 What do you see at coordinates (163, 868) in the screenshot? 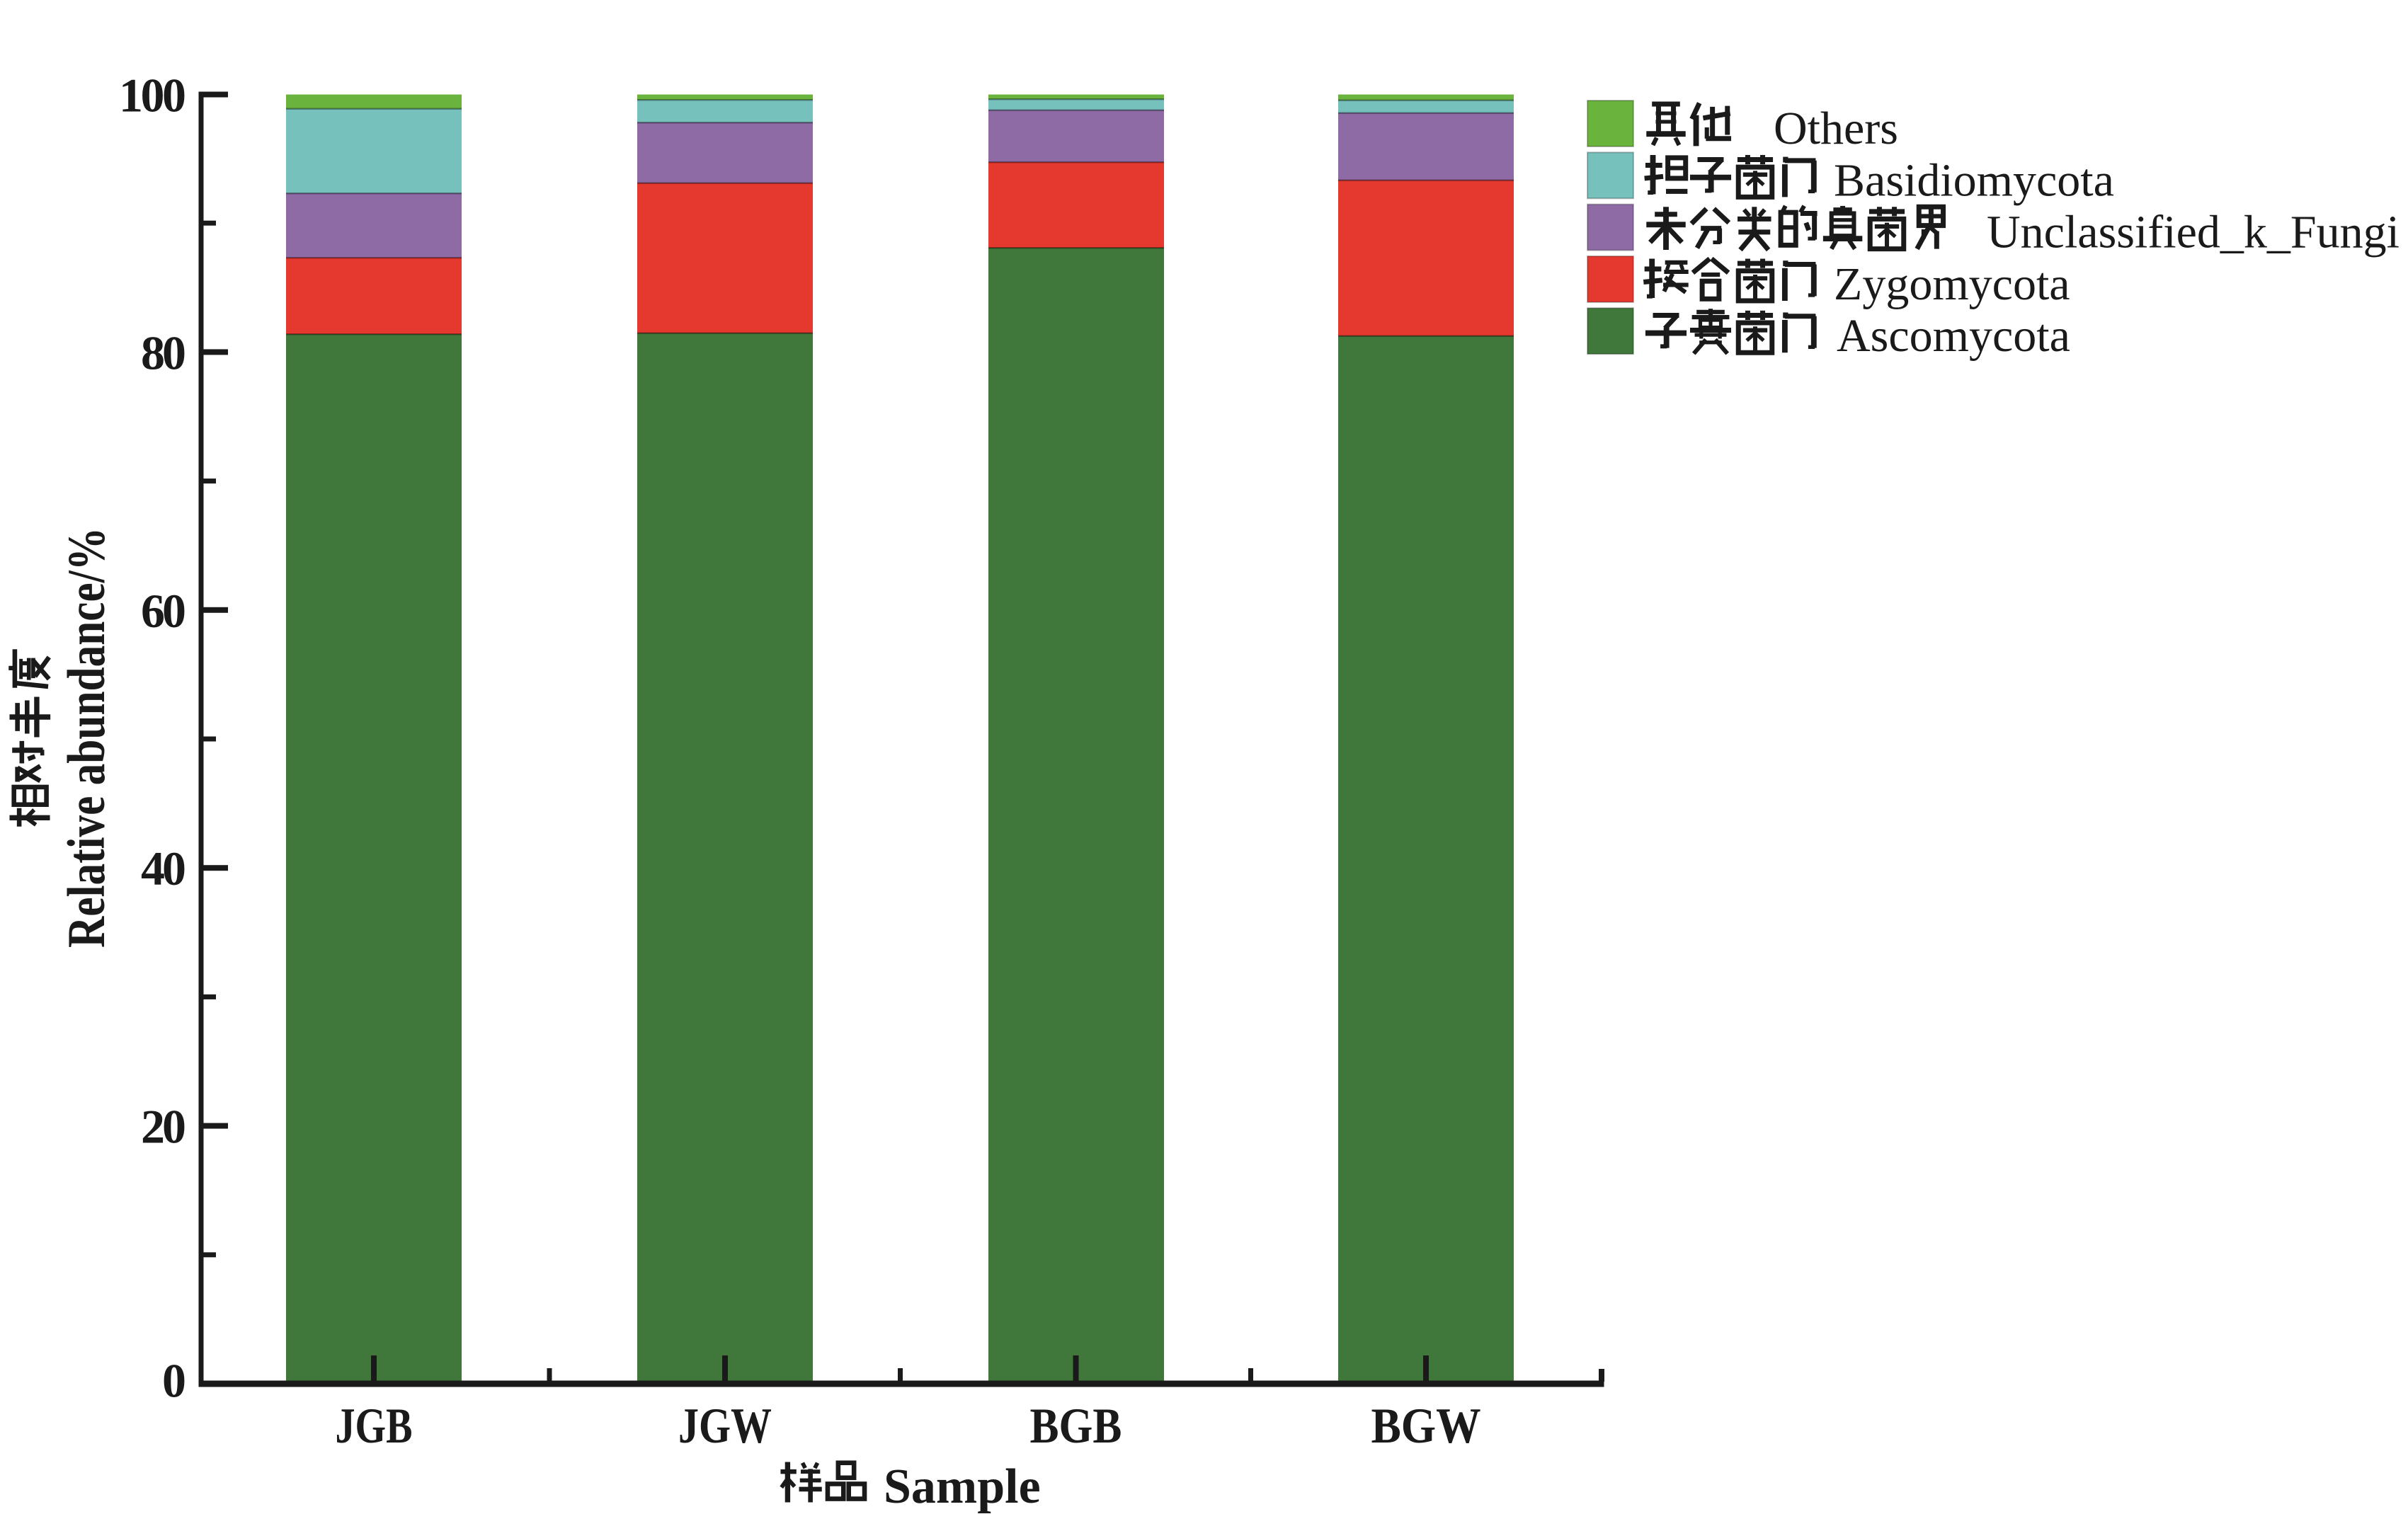
I see `svg-text: 40` at bounding box center [163, 868].